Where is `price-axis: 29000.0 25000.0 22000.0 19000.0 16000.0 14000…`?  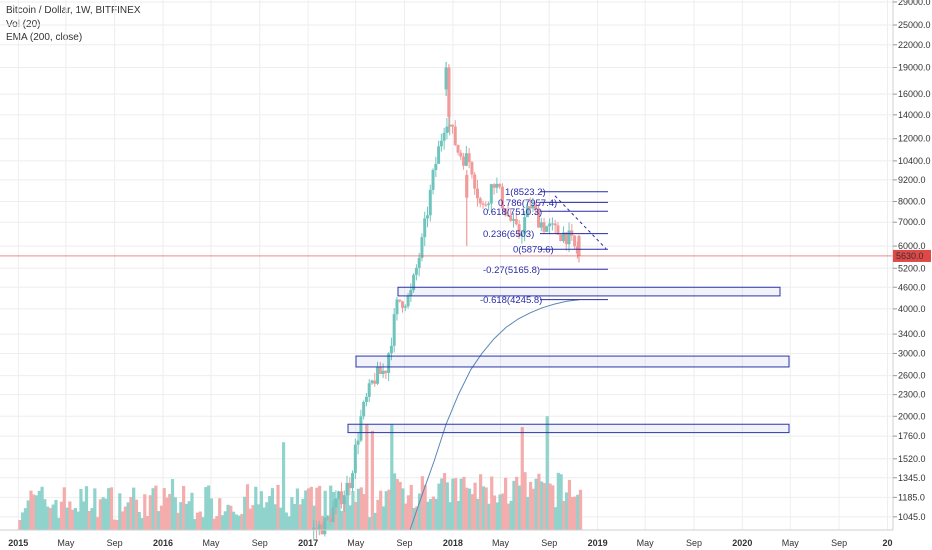
price-axis: 29000.0 25000.0 22000.0 19000.0 16000.0 14000… is located at coordinates (911, 265).